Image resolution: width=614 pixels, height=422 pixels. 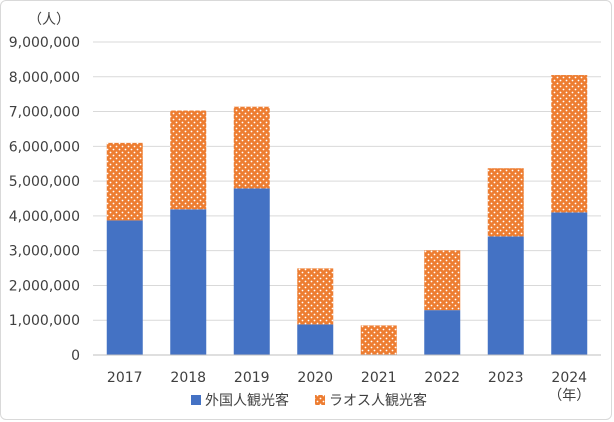 What do you see at coordinates (315, 378) in the screenshot?
I see `x-tick-label: 2020` at bounding box center [315, 378].